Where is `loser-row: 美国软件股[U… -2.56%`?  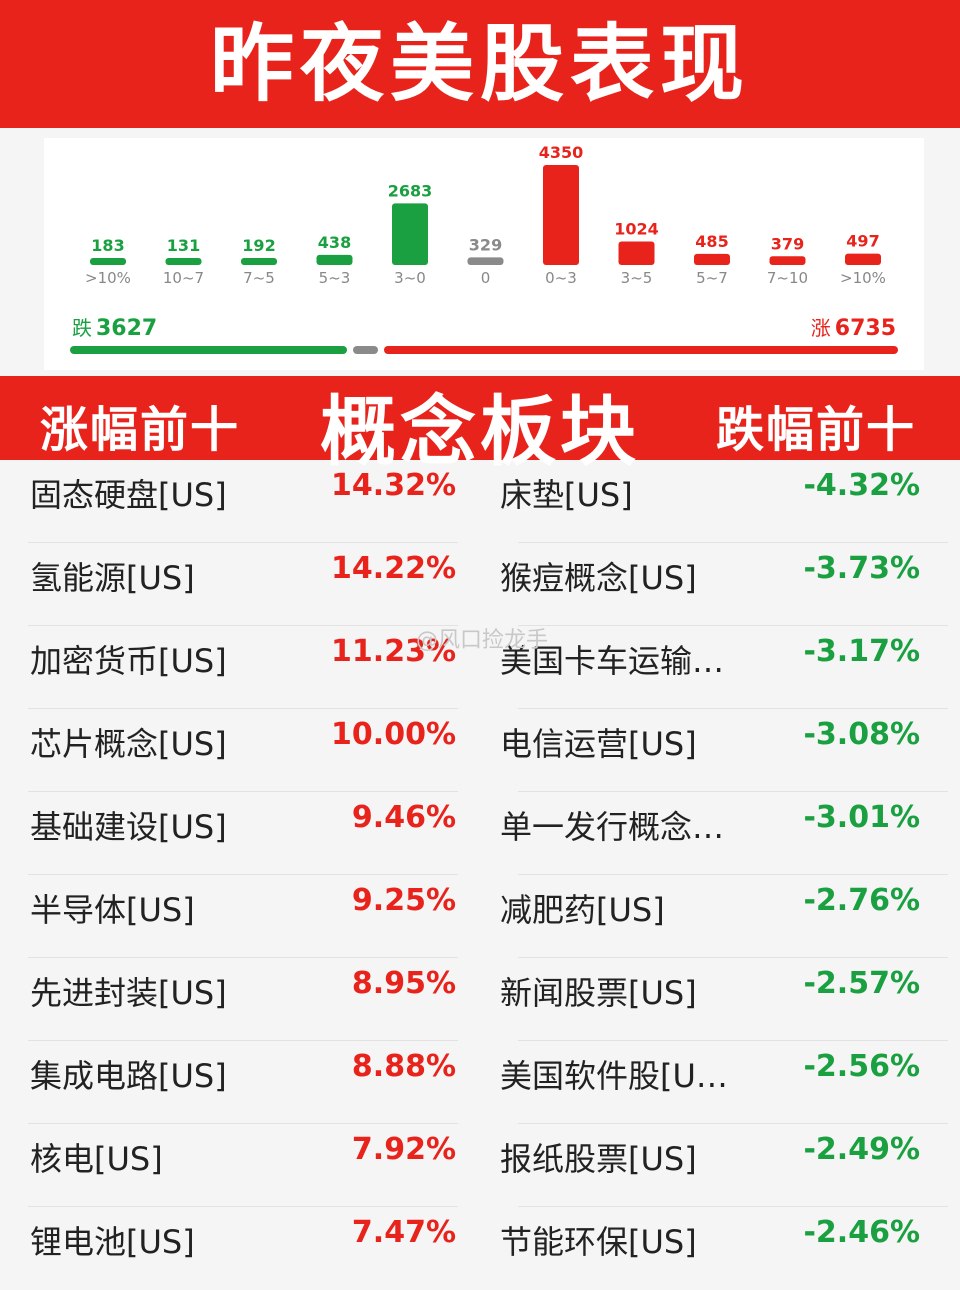
loser-row: 美国软件股[U… -2.56% is located at coordinates (725, 1082).